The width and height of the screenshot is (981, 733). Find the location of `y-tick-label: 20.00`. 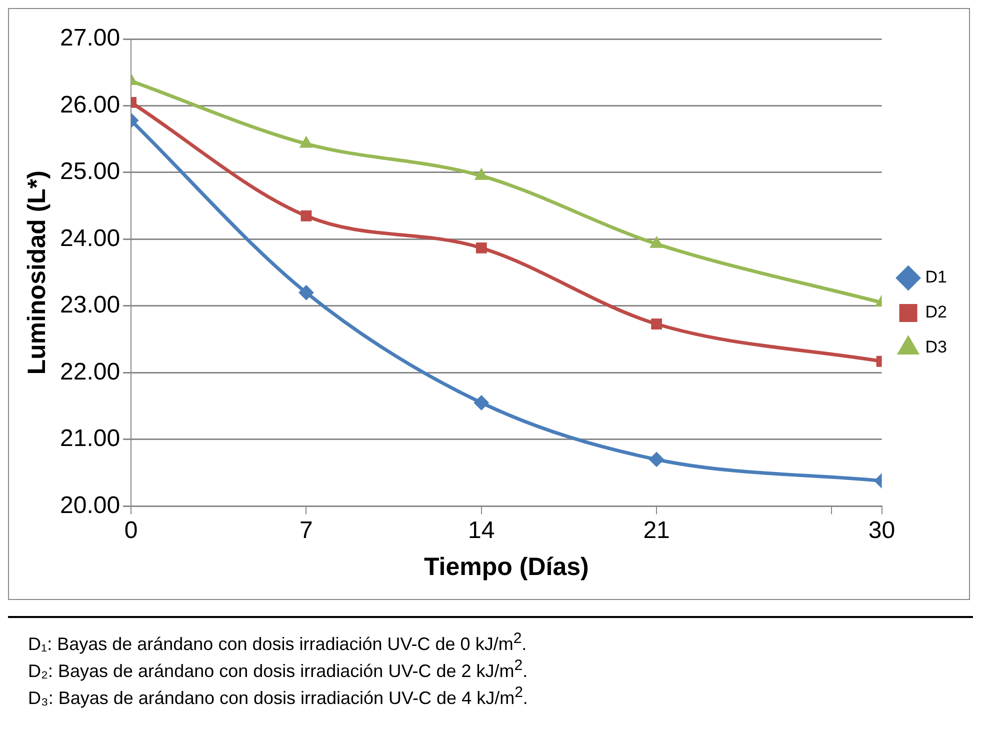

y-tick-label: 20.00 is located at coordinates (90, 505).